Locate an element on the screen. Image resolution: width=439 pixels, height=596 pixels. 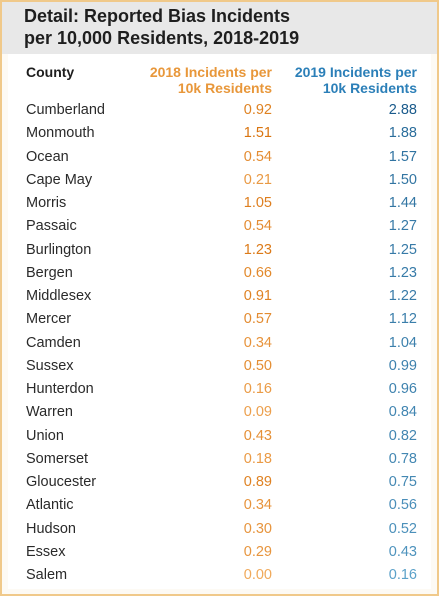
column-header-2018-line-2: 10k Residents is located at coordinates (224, 88).